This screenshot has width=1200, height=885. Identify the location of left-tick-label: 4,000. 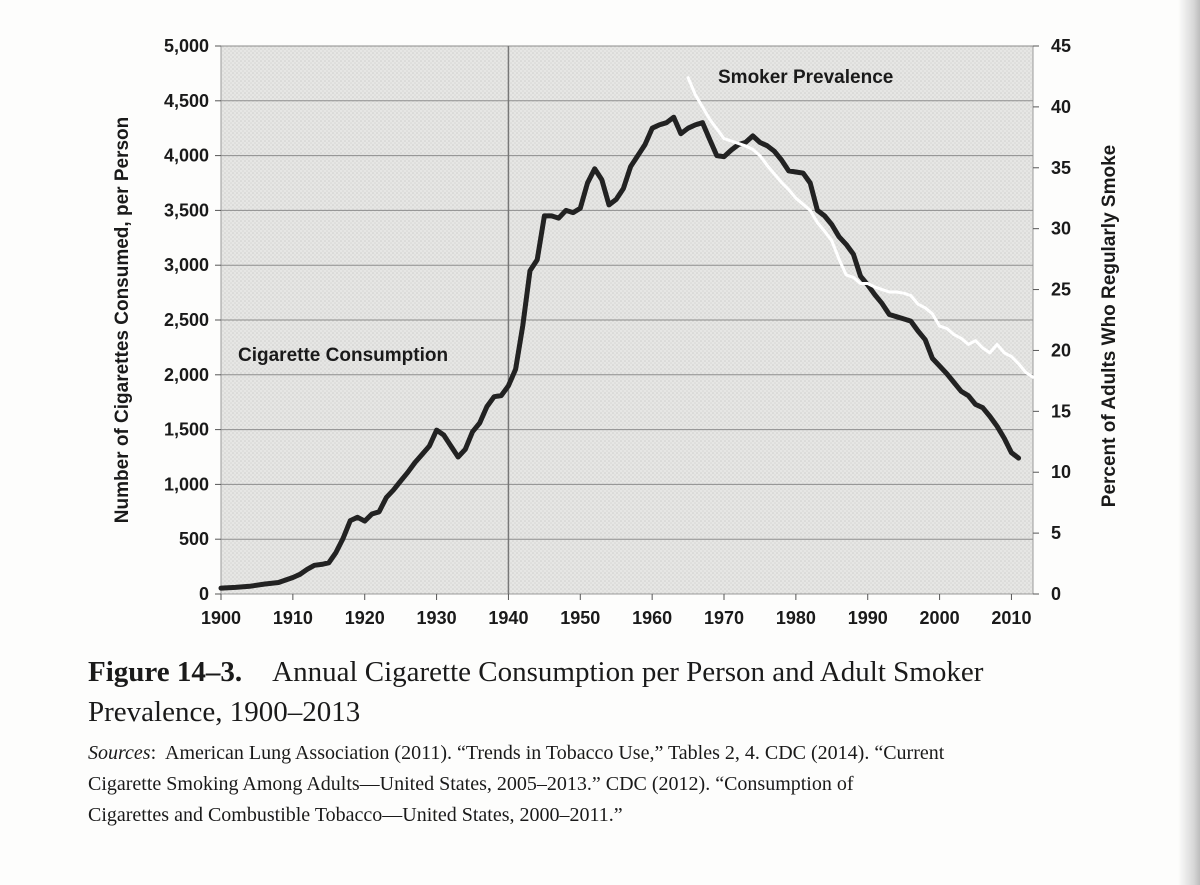
(186, 156).